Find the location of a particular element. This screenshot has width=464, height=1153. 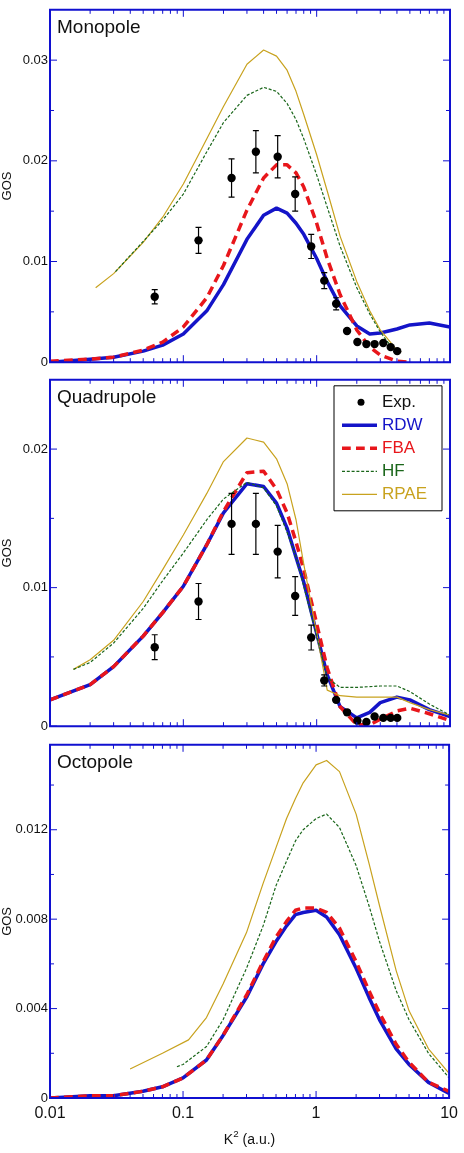

legend-label: RPAE is located at coordinates (405, 493).